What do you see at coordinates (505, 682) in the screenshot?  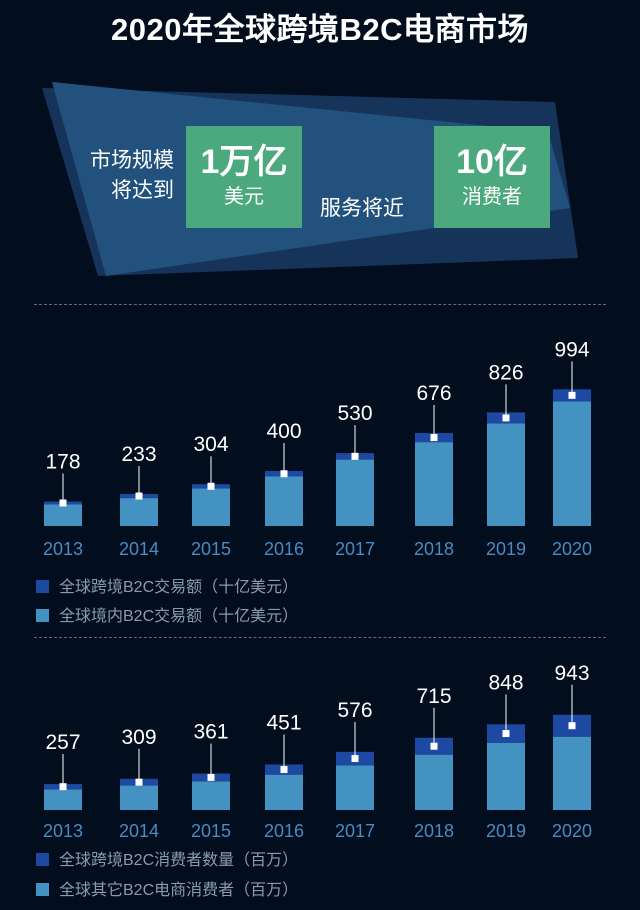 I see `data-label-2019: 848` at bounding box center [505, 682].